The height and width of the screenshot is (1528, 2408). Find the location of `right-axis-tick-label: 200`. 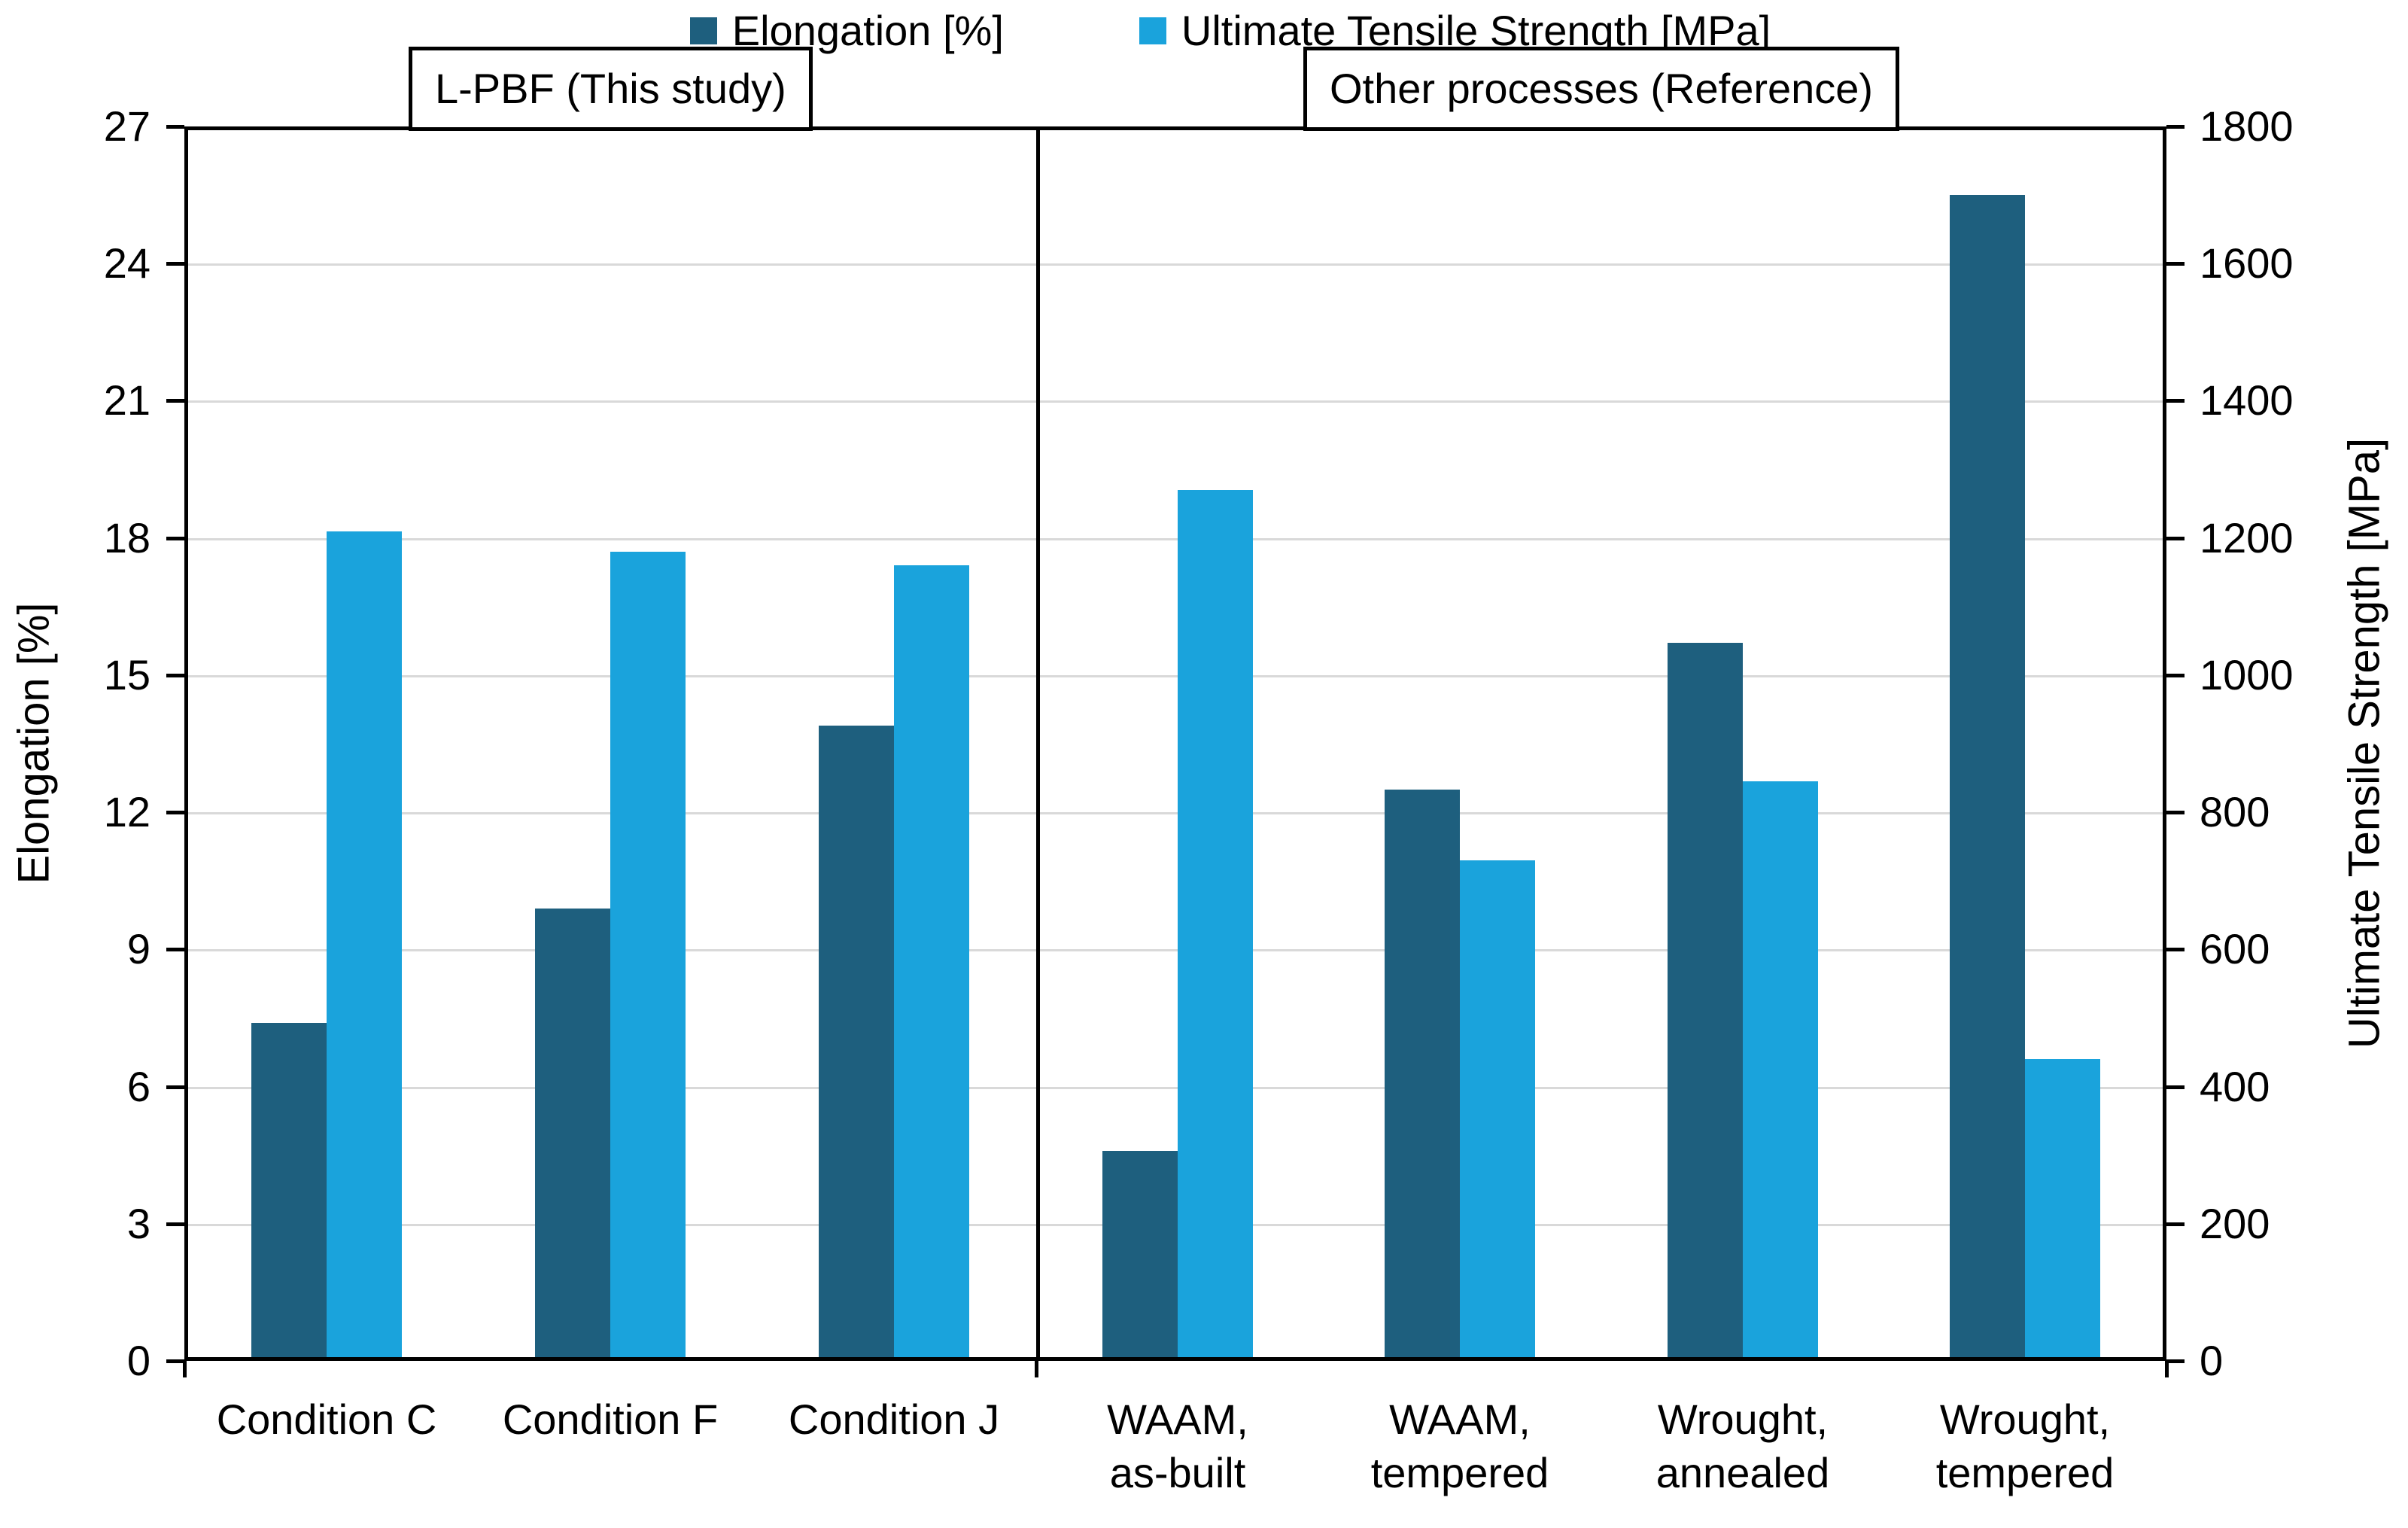

right-axis-tick-label: 200 is located at coordinates (2235, 1223).